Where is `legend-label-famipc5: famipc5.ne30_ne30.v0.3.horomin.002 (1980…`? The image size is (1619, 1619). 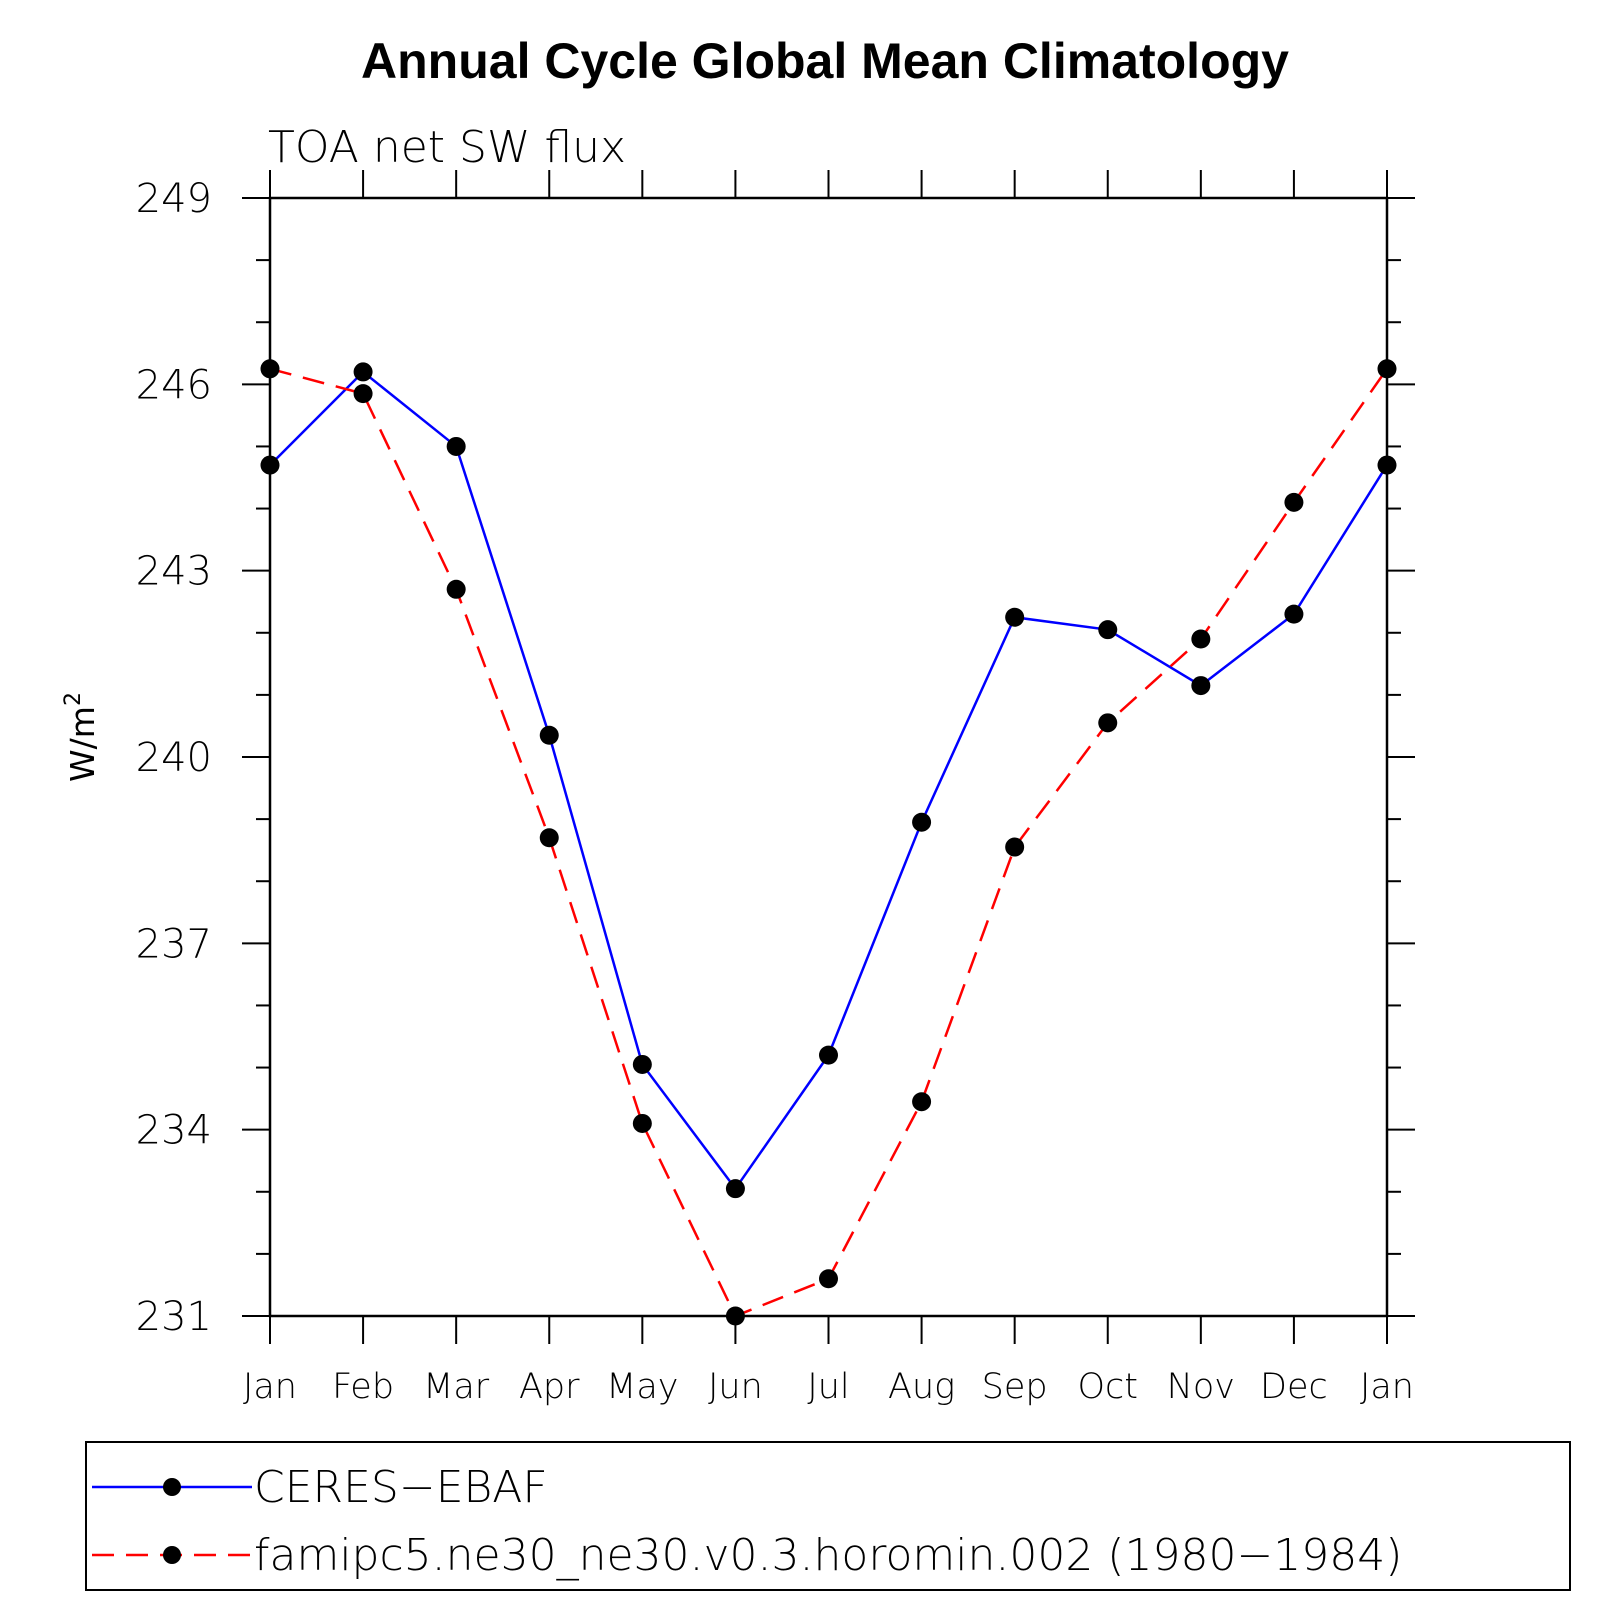 legend-label-famipc5: famipc5.ne30_ne30.v0.3.horomin.002 (1980… is located at coordinates (828, 1555).